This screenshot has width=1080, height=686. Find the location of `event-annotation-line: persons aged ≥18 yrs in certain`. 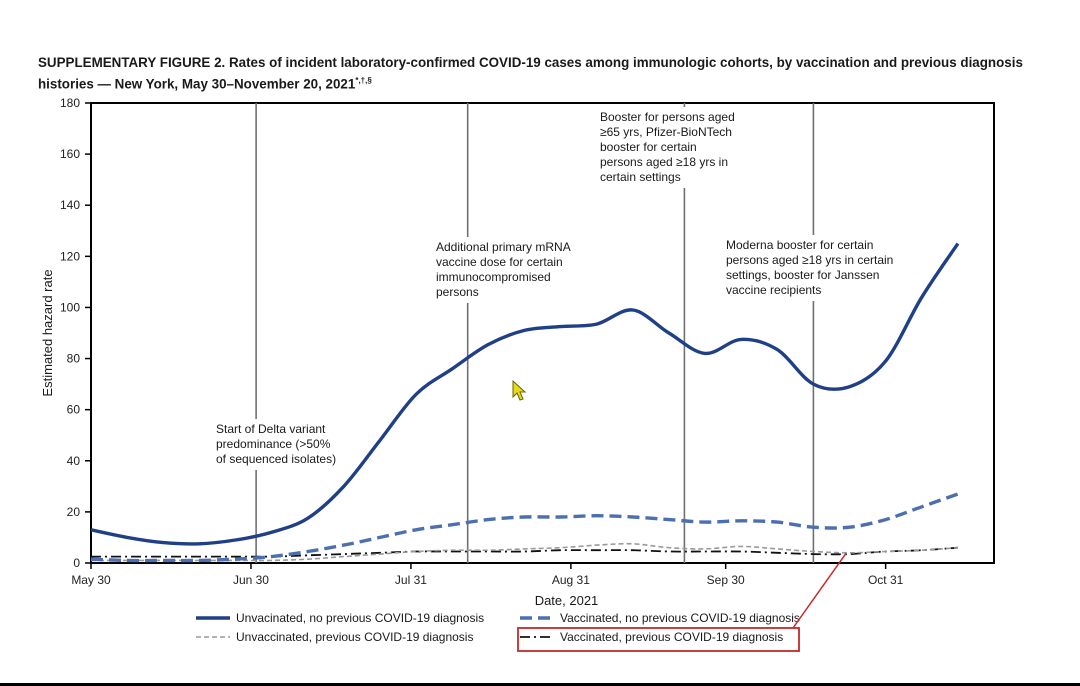

event-annotation-line: persons aged ≥18 yrs in certain is located at coordinates (809, 260).